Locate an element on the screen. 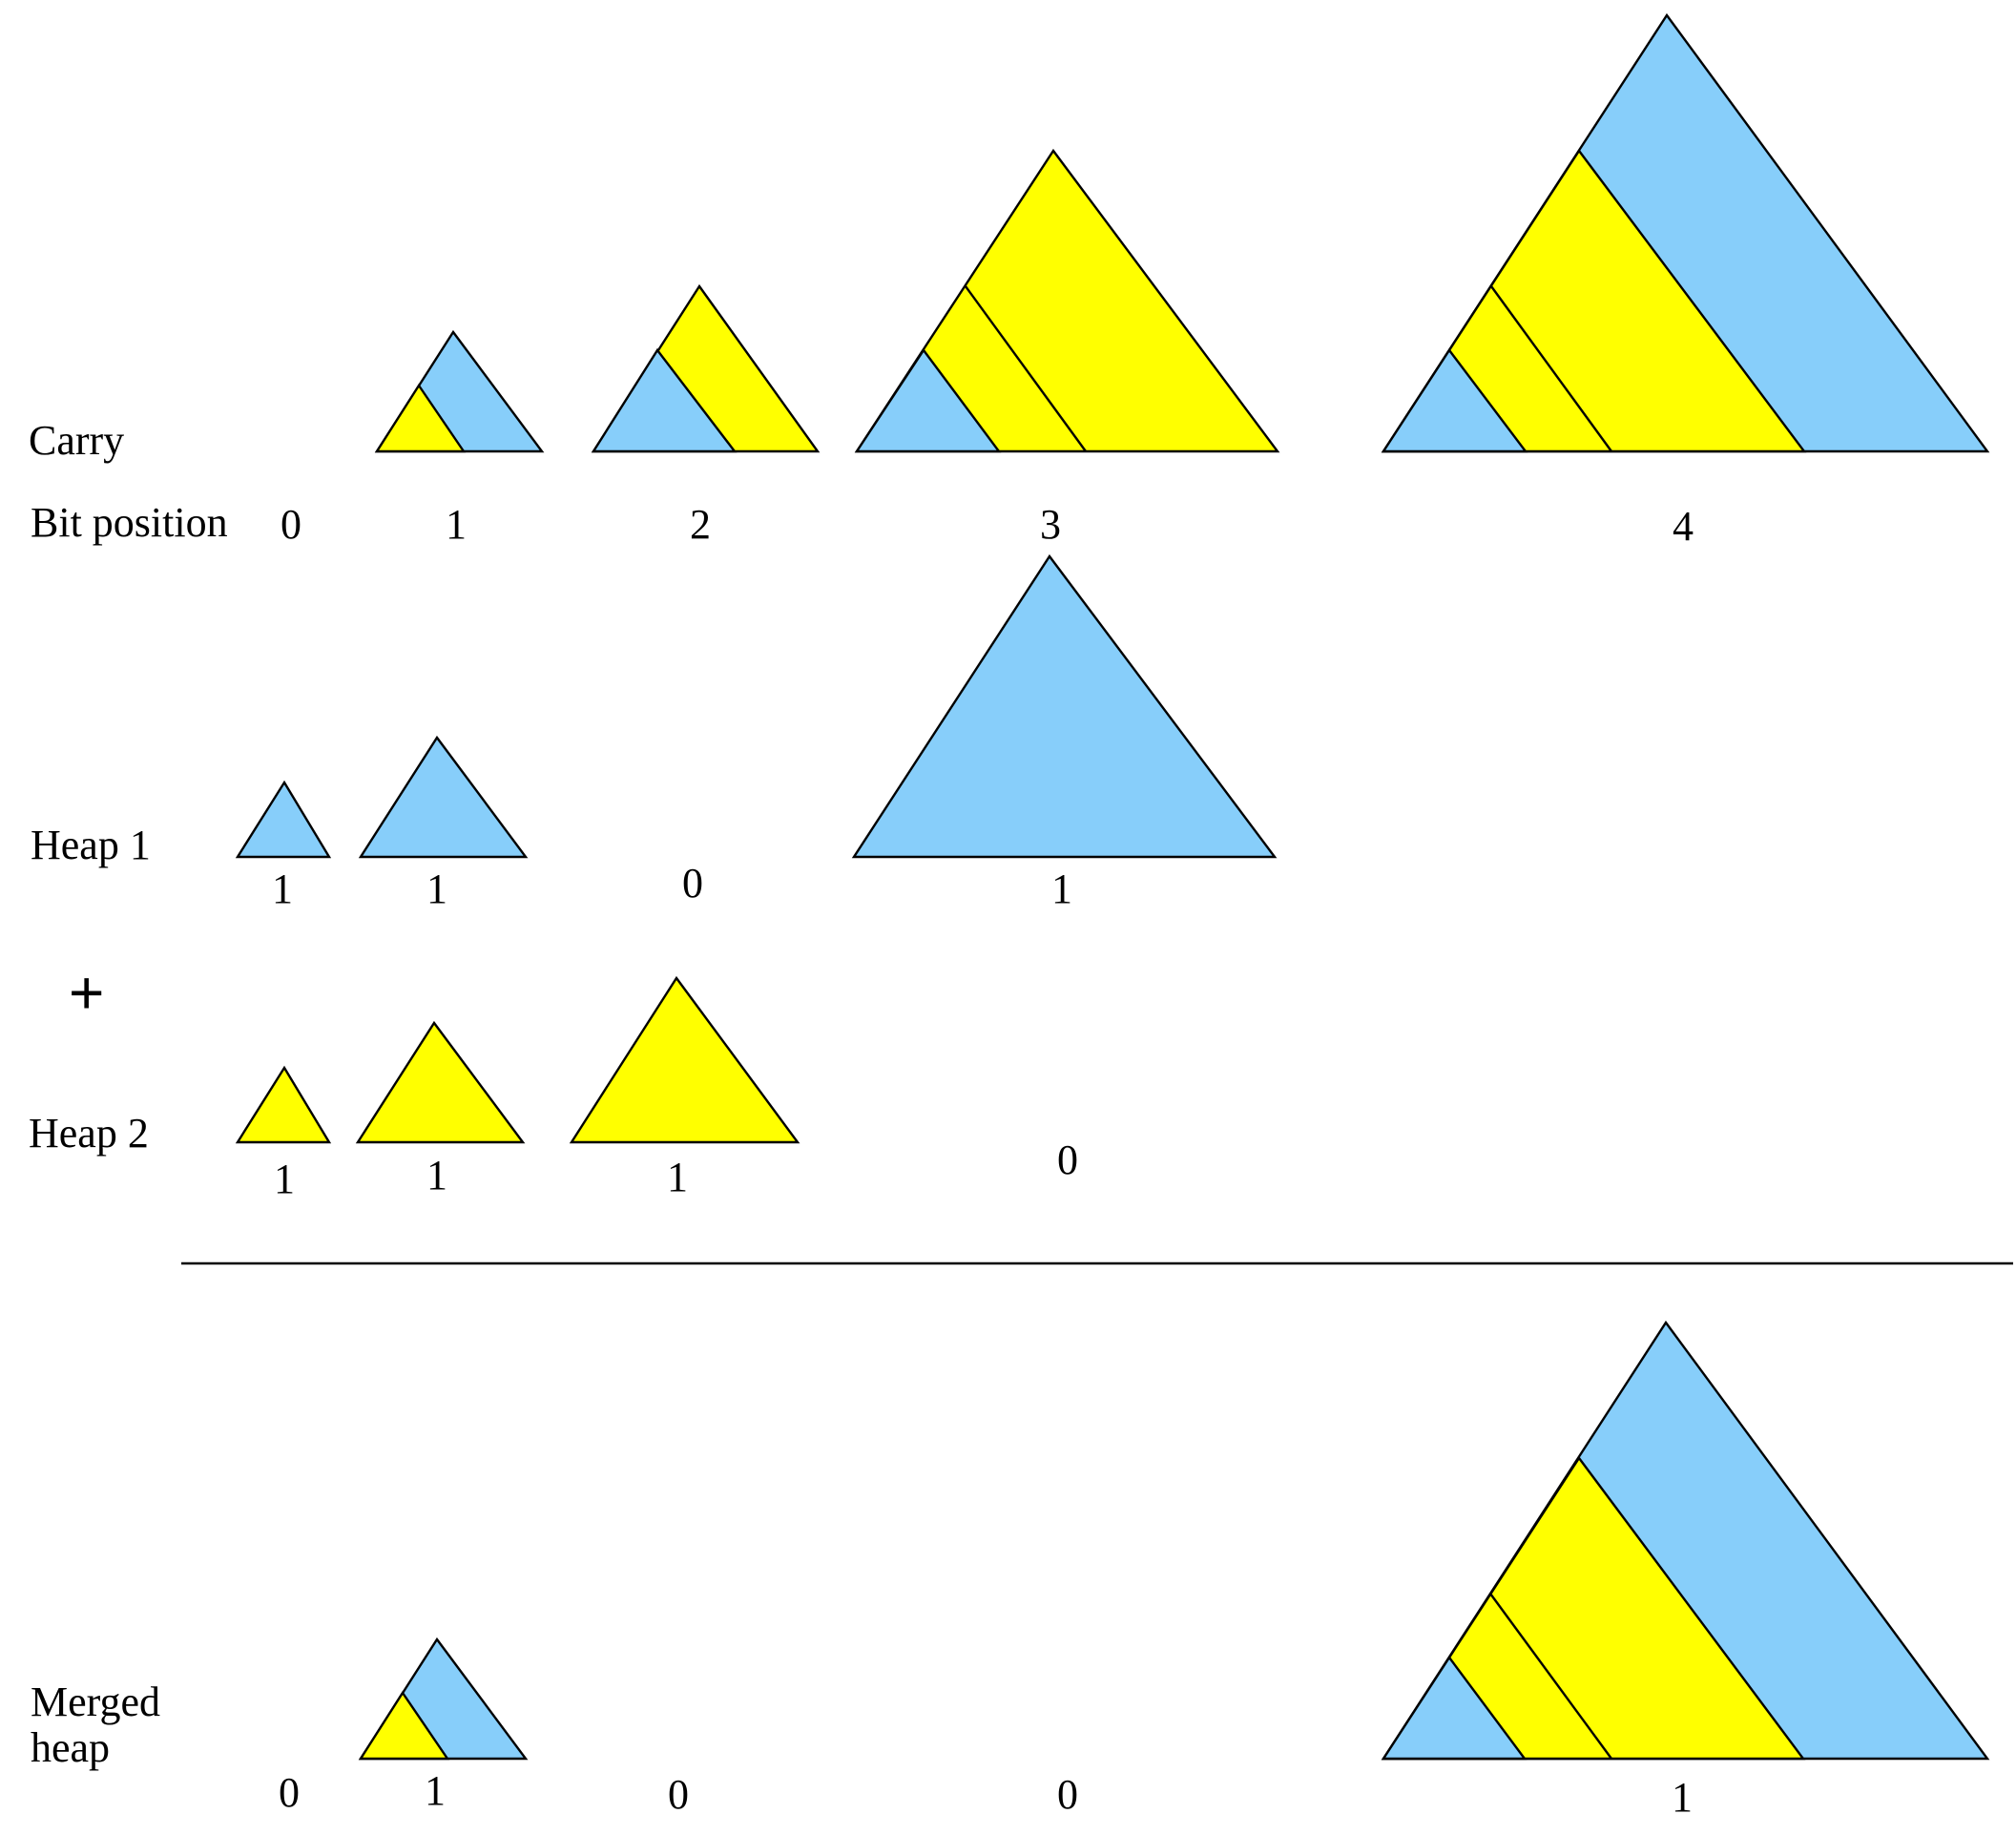 This screenshot has height=1835, width=2016. bit-position-0: 0 is located at coordinates (291, 524).